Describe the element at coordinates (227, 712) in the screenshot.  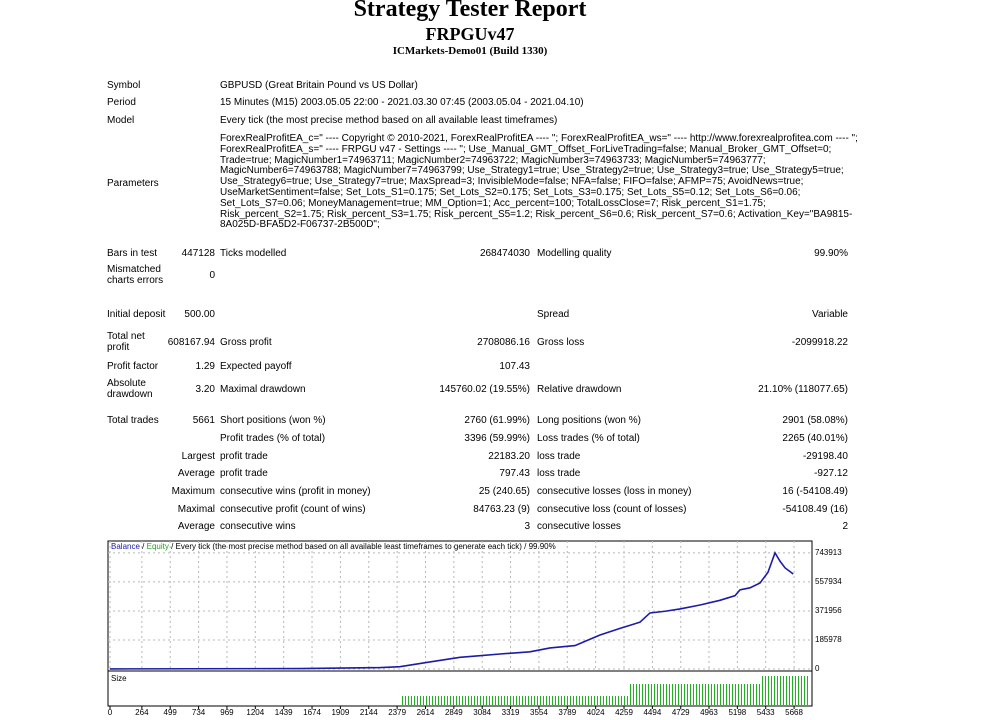
I see `x-tick-label: 969` at that location.